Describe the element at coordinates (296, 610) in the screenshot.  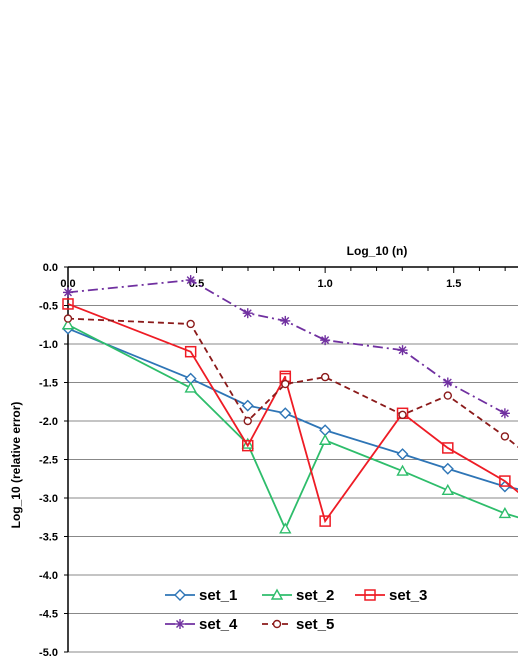
I see `legend: set_1 set_2 set_3 set_4 set_5` at that location.